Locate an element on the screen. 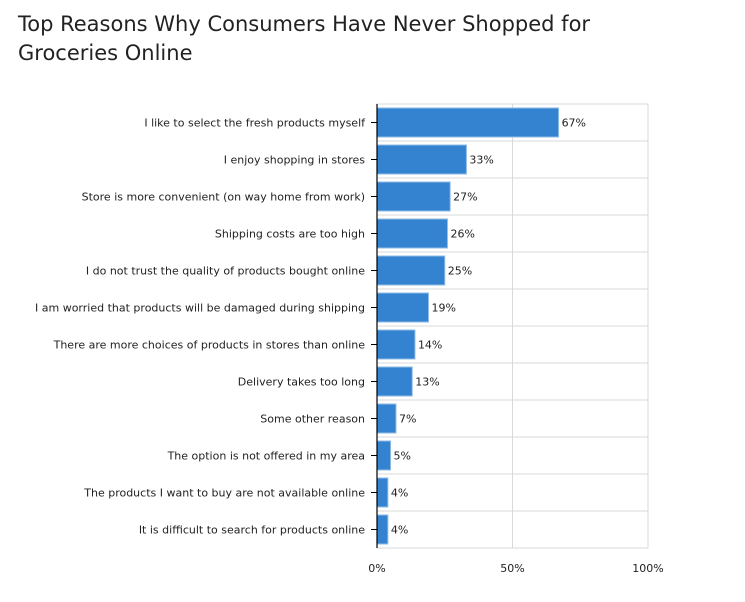 The image size is (745, 602). data-label: 67% is located at coordinates (574, 123).